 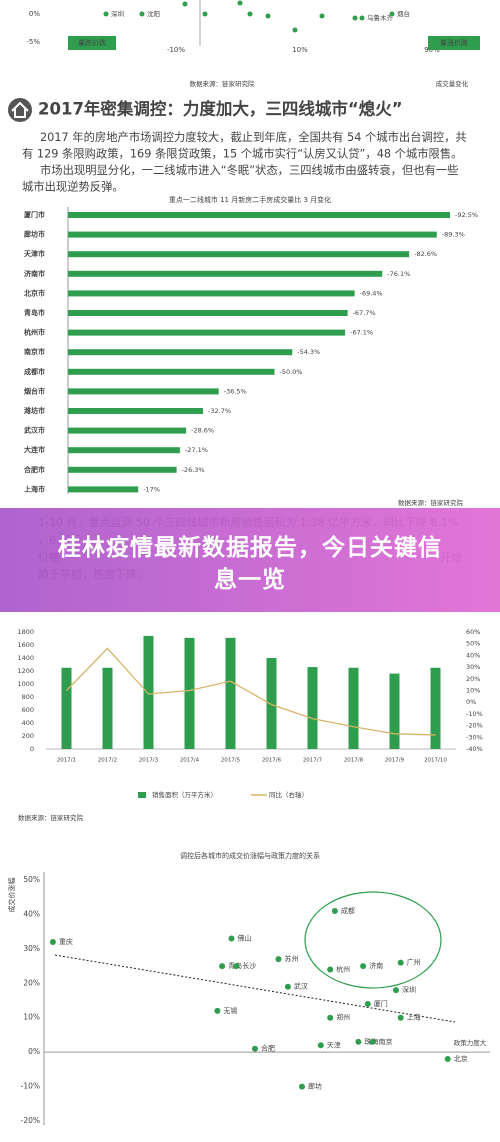 What do you see at coordinates (361, 333) in the screenshot?
I see `value-label: -67.1%` at bounding box center [361, 333].